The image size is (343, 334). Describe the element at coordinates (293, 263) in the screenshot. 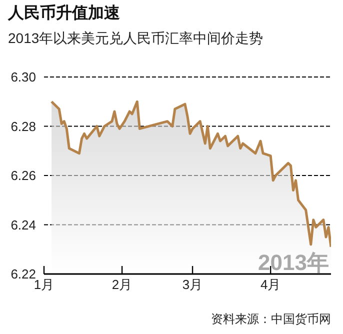

I see `annotation: 2013年` at that location.